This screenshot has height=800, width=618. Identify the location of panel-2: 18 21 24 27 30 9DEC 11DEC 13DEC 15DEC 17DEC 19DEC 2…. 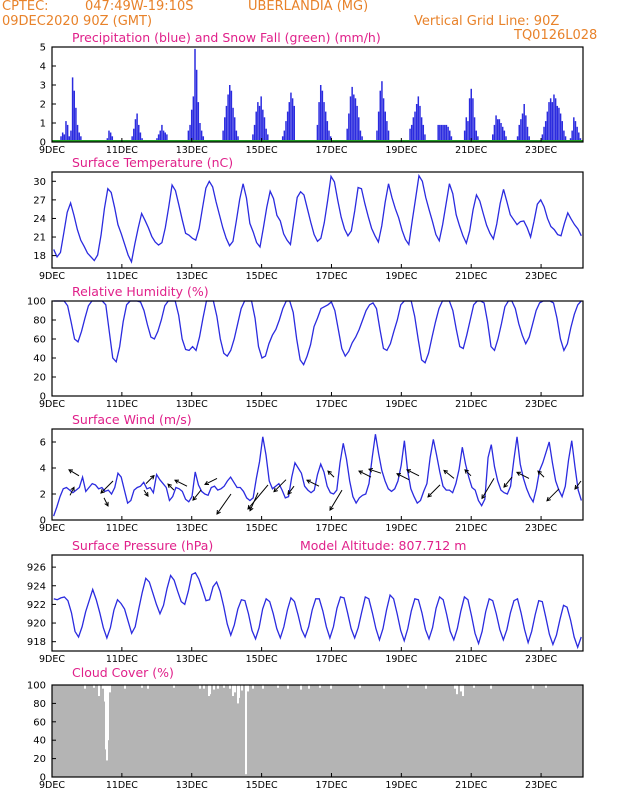
(308, 218).